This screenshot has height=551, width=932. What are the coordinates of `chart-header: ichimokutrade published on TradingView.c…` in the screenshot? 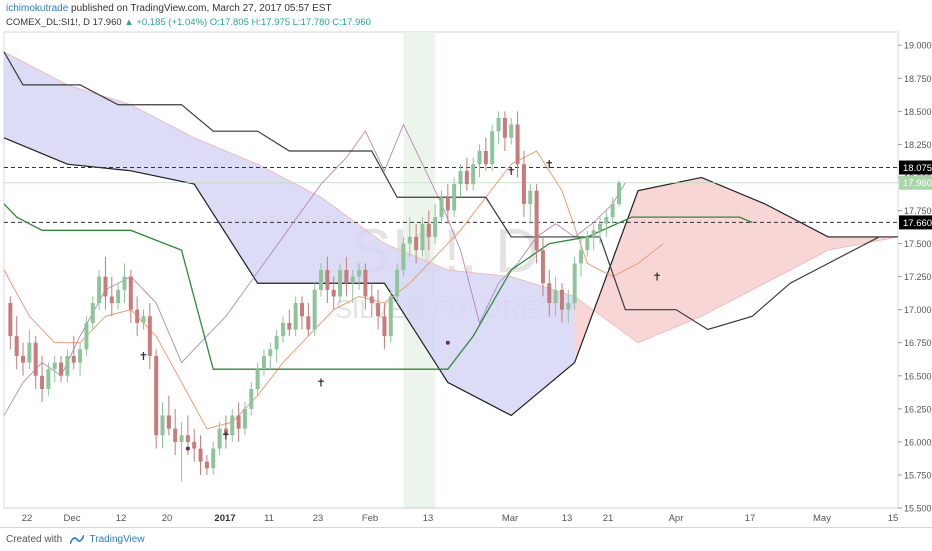 It's located at (466, 16).